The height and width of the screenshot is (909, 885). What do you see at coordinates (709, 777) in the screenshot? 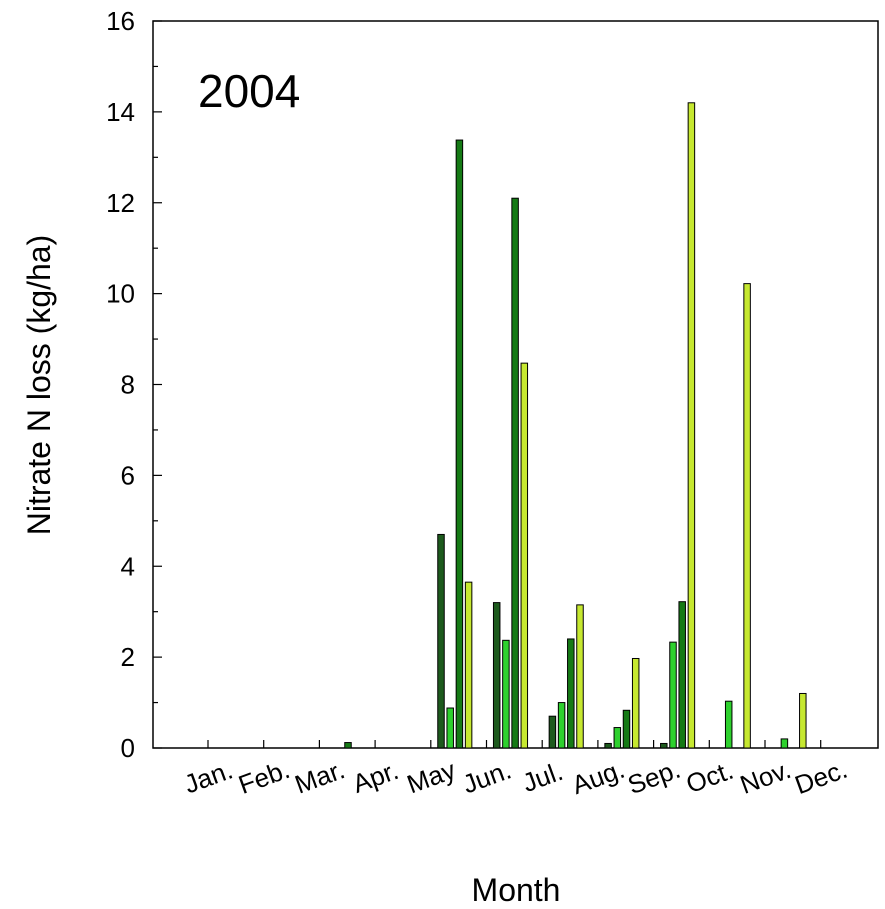
I see `x-tick-label: Oct.` at bounding box center [709, 777].